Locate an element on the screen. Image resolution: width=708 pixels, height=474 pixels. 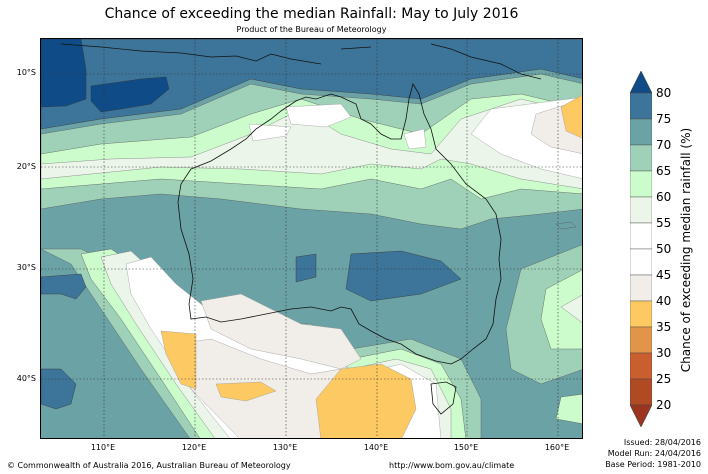
indonesia-png-coastline is located at coordinates (301, 61).